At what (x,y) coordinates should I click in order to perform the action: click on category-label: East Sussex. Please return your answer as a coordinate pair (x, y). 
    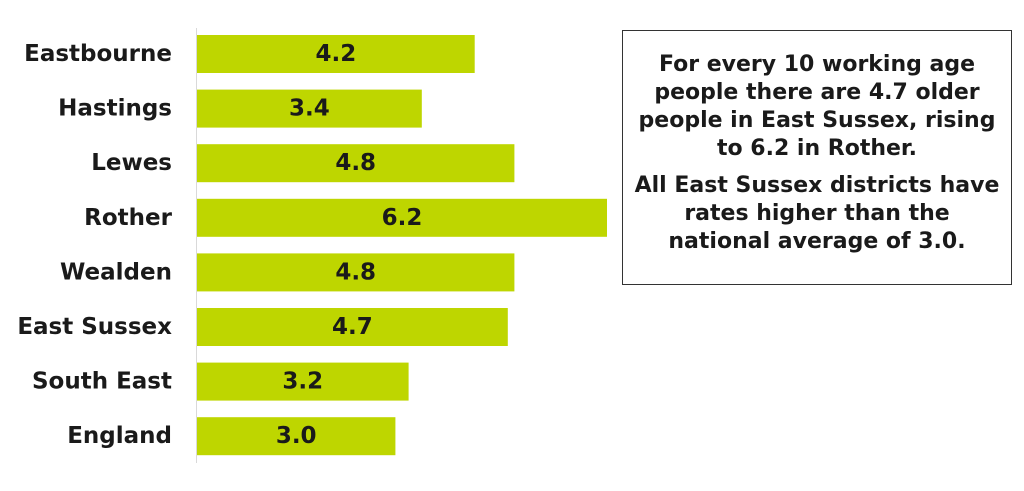
    Looking at the image, I should click on (94, 327).